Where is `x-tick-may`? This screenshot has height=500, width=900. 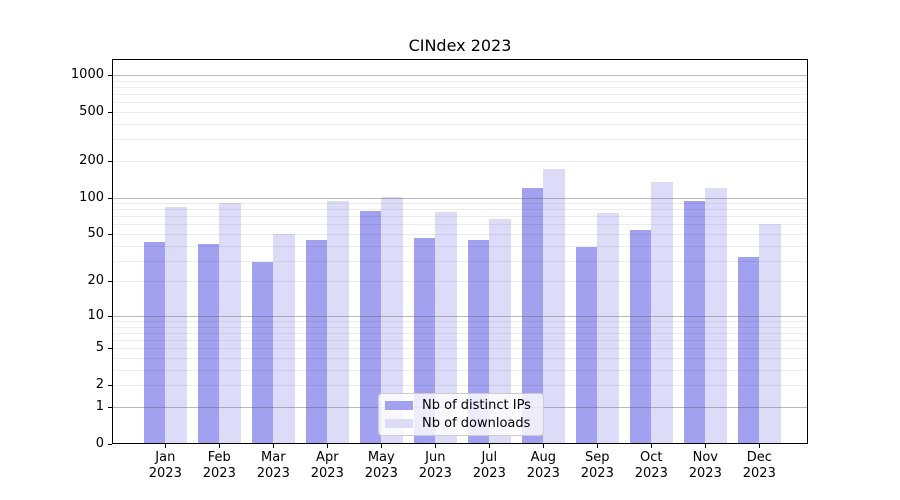 x-tick-may is located at coordinates (382, 446).